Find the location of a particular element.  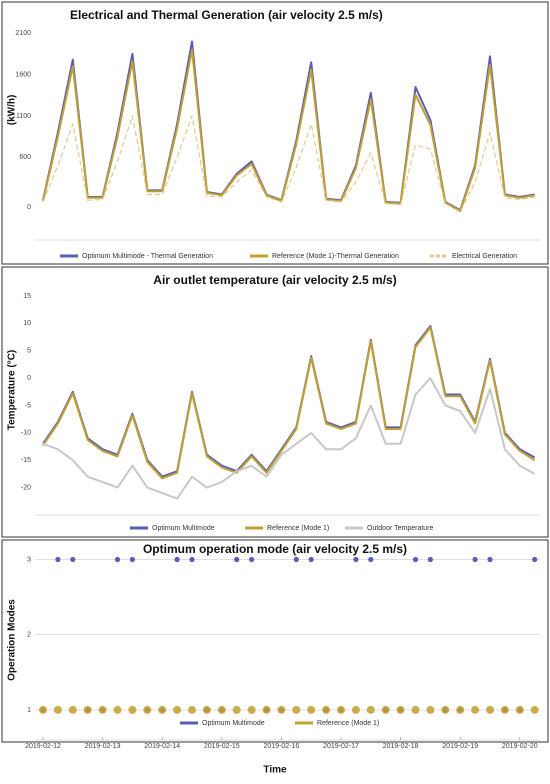

y-tick-label: -15 is located at coordinates (26, 460).